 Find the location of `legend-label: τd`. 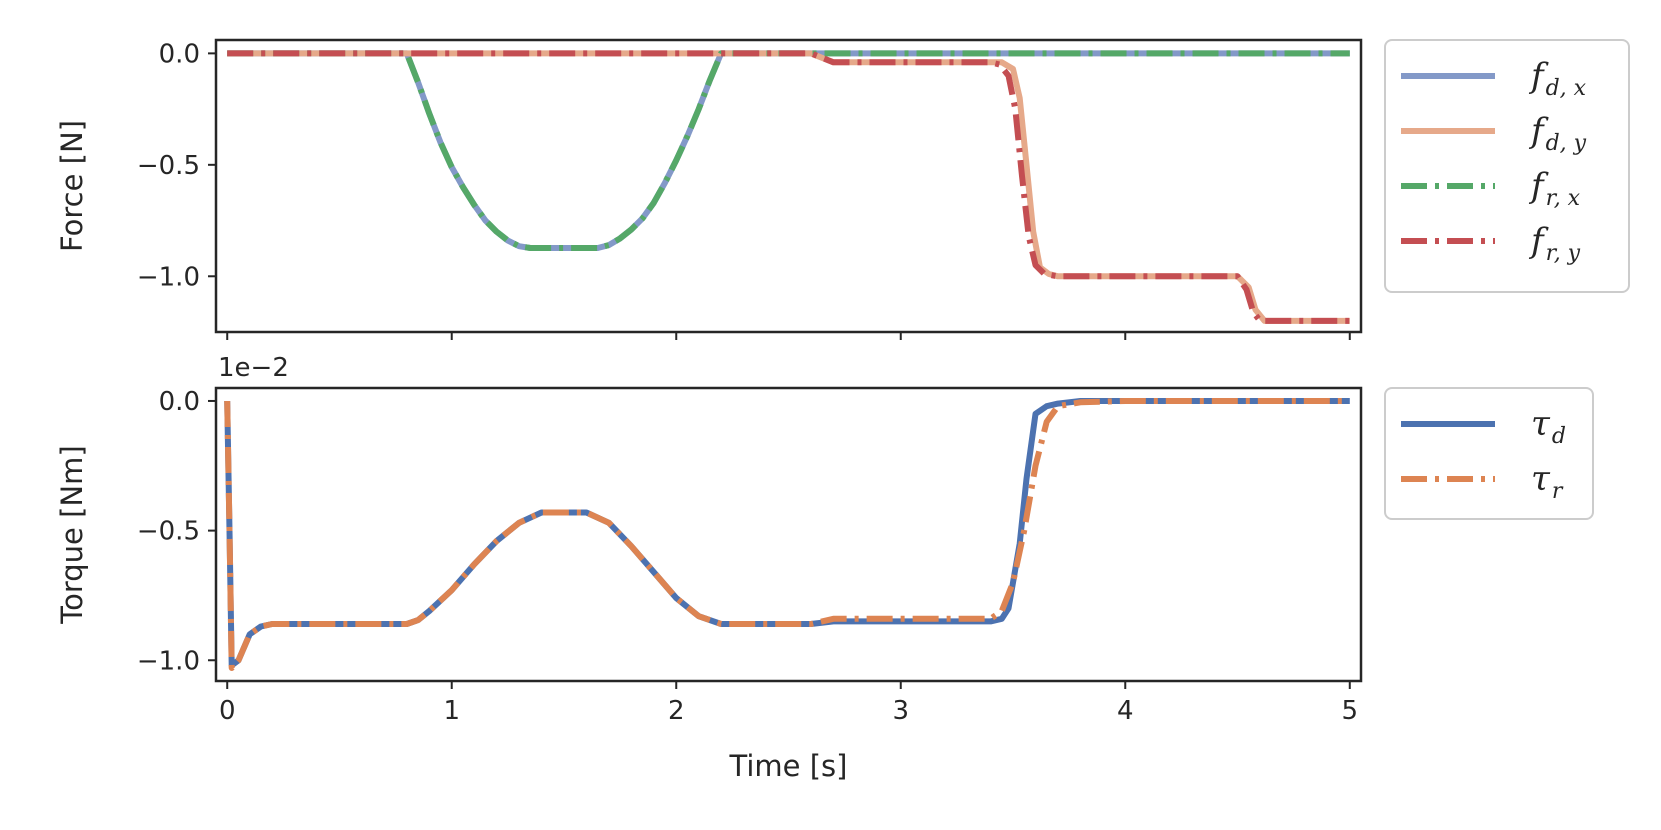

legend-label: τd is located at coordinates (1548, 426).